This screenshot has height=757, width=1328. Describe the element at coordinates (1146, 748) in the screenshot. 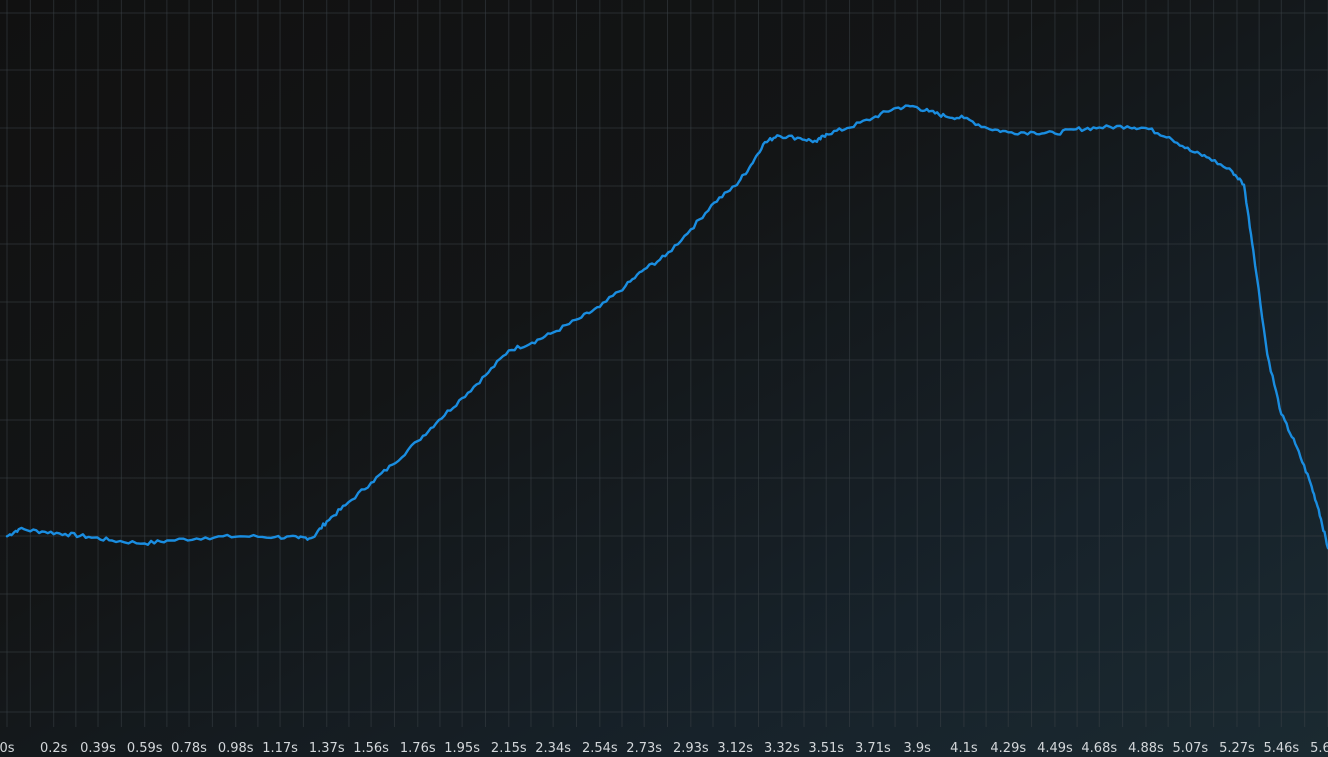

I see `x-tick-label: 4.88s` at that location.